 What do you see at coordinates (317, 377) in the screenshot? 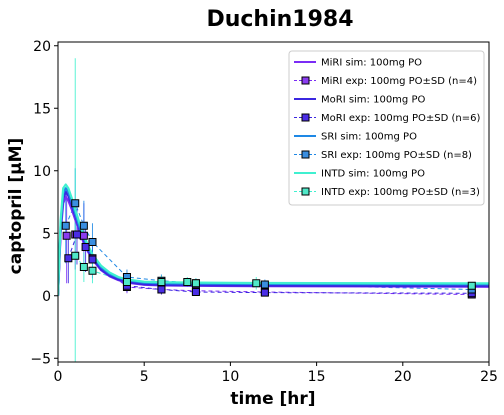
I see `x-tick-label: 15` at bounding box center [317, 377].